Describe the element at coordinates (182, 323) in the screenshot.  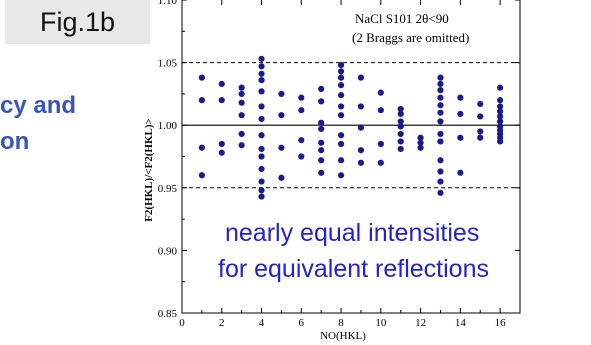
I see `x-tick-label: 0` at that location.